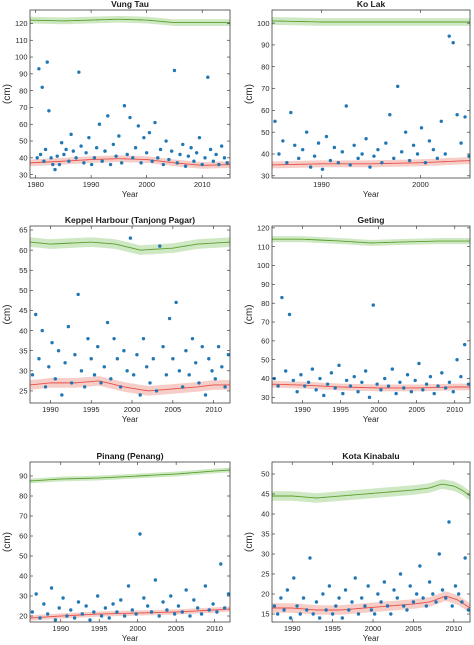 The image size is (474, 645). What do you see at coordinates (264, 246) in the screenshot?
I see `y-tick-label: 110` at bounding box center [264, 246].